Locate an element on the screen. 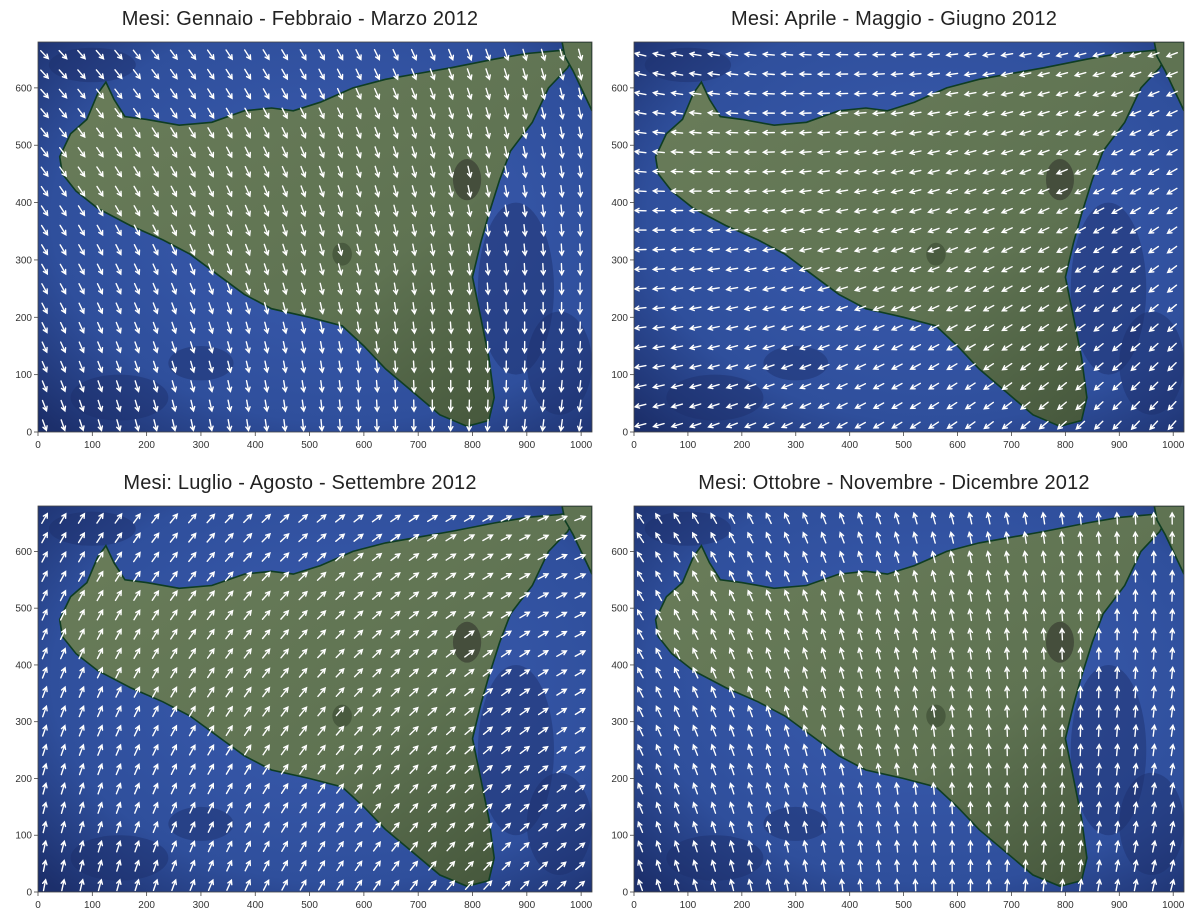 Image resolution: width=1192 pixels, height=920 pixels. x-tick-label: 300 is located at coordinates (201, 445).